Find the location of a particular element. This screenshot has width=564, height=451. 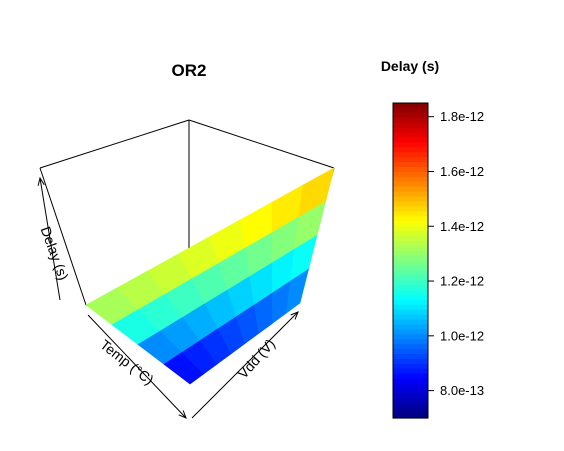

colorbar-tick-label: 1.6e-12 is located at coordinates (462, 171).